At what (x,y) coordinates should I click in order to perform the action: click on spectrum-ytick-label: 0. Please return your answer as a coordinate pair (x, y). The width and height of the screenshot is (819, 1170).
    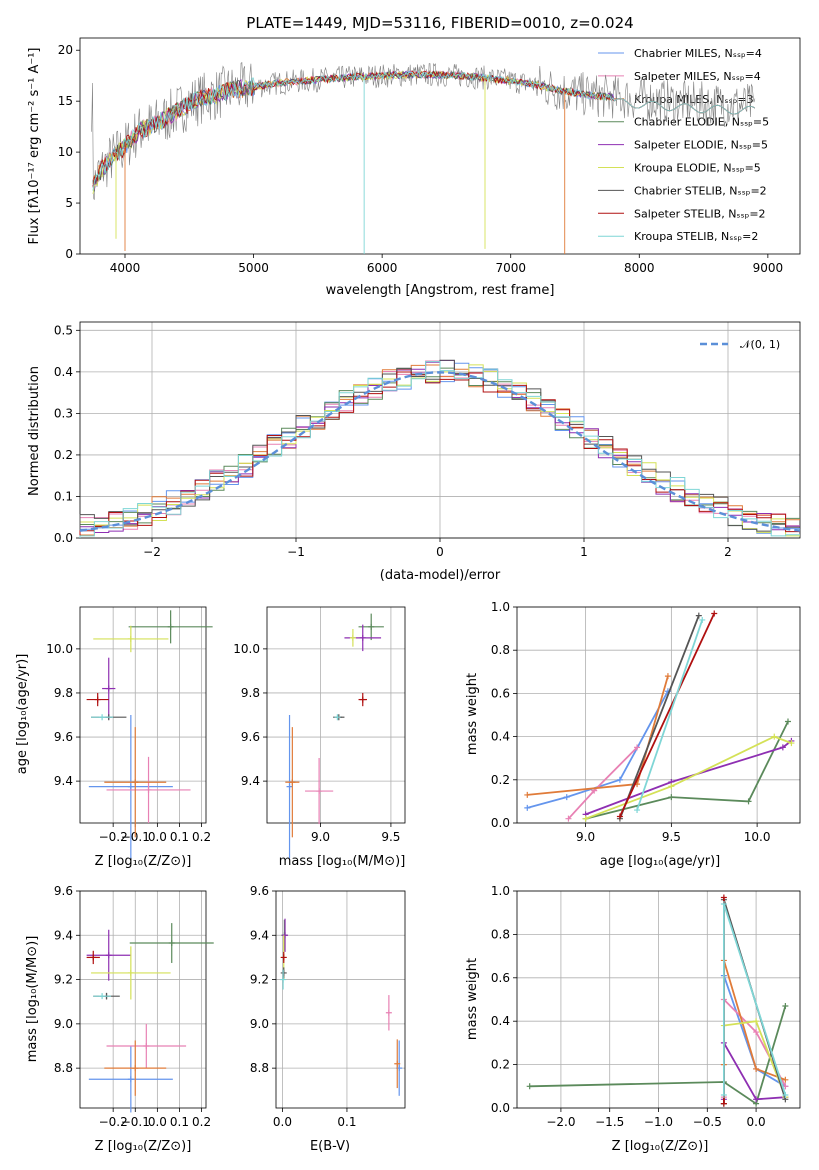
    Looking at the image, I should click on (69, 254).